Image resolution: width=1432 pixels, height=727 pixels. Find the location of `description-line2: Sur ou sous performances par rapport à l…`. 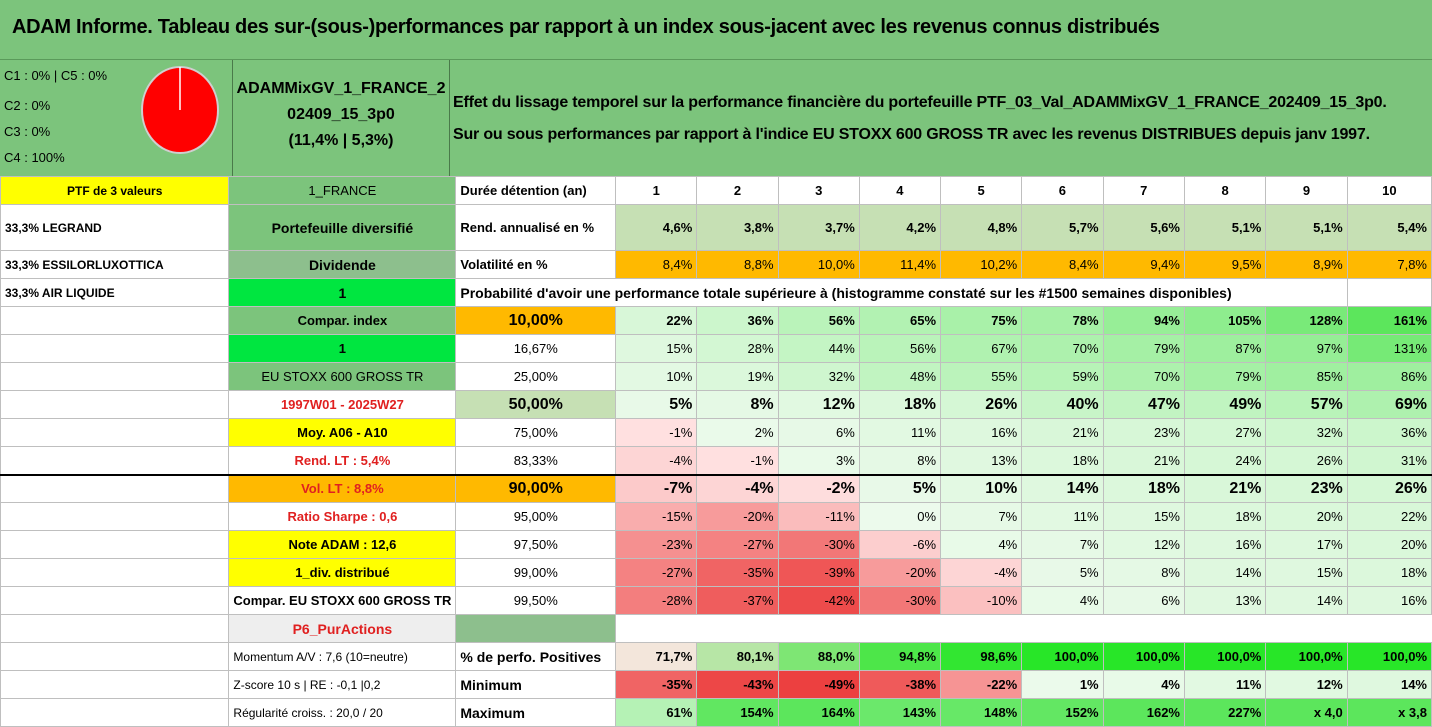

description-line2: Sur ou sous performances par rapport à l… is located at coordinates (911, 134).